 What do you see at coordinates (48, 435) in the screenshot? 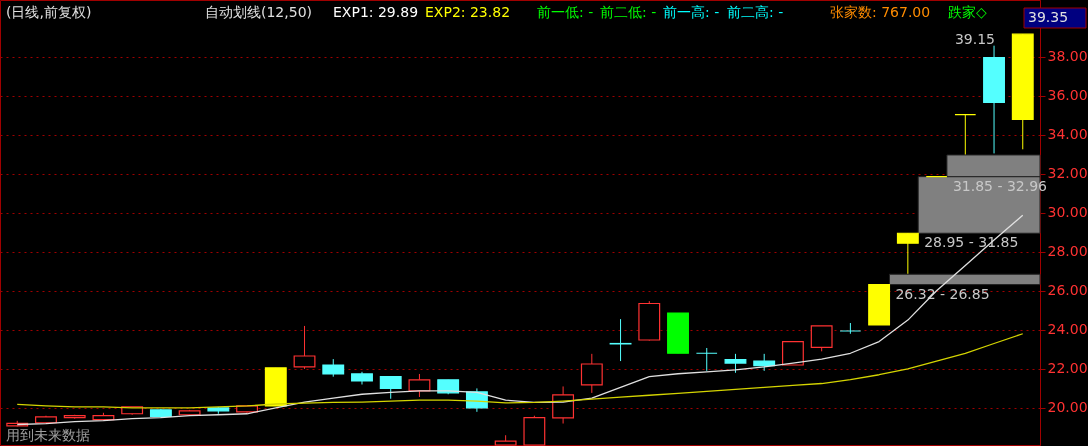
I see `annotation: 用到未来数据` at bounding box center [48, 435].